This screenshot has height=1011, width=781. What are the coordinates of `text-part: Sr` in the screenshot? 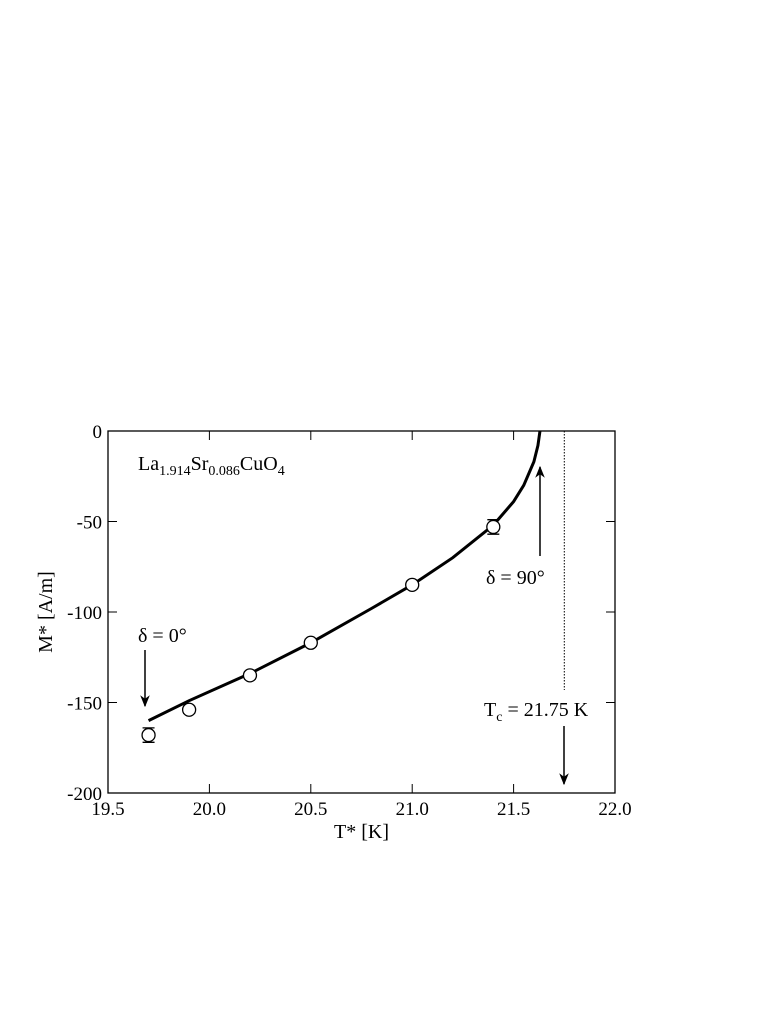 It's located at (200, 464).